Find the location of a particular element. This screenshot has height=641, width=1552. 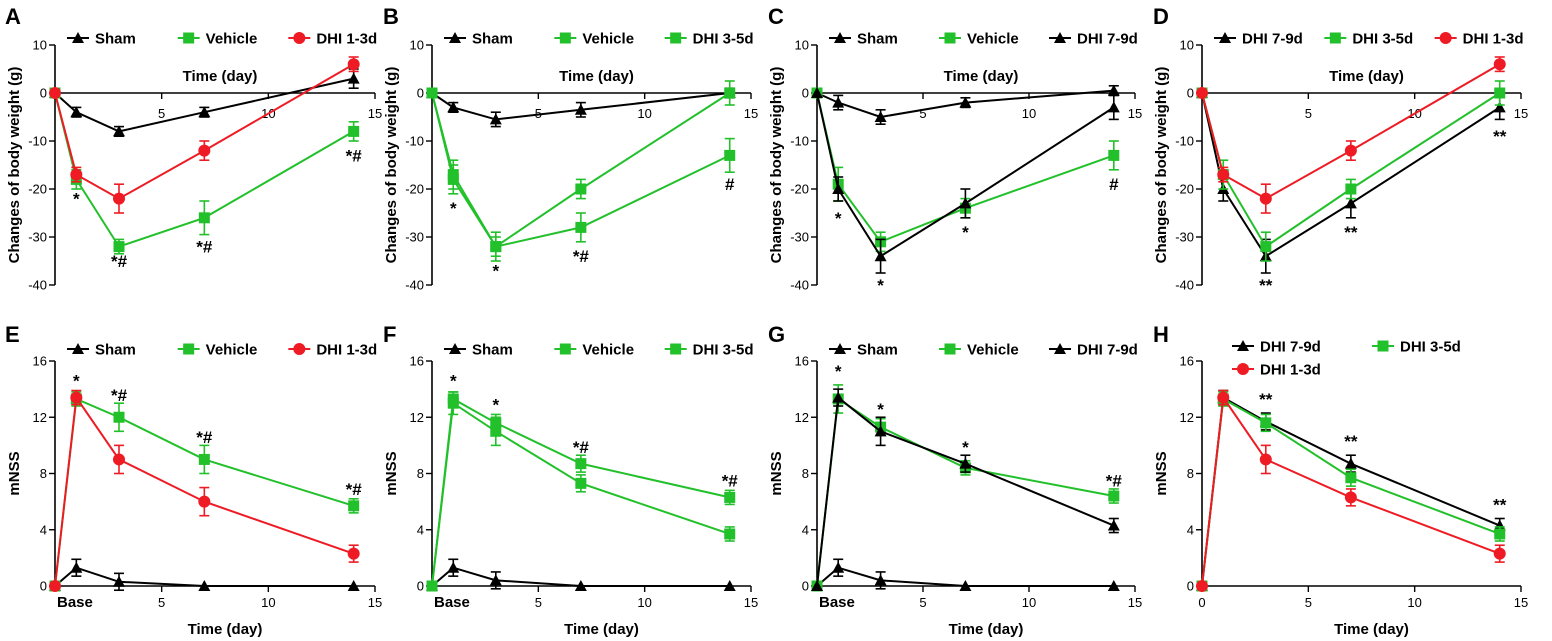

legend-entry: DHI 3-5d is located at coordinates (1382, 39).